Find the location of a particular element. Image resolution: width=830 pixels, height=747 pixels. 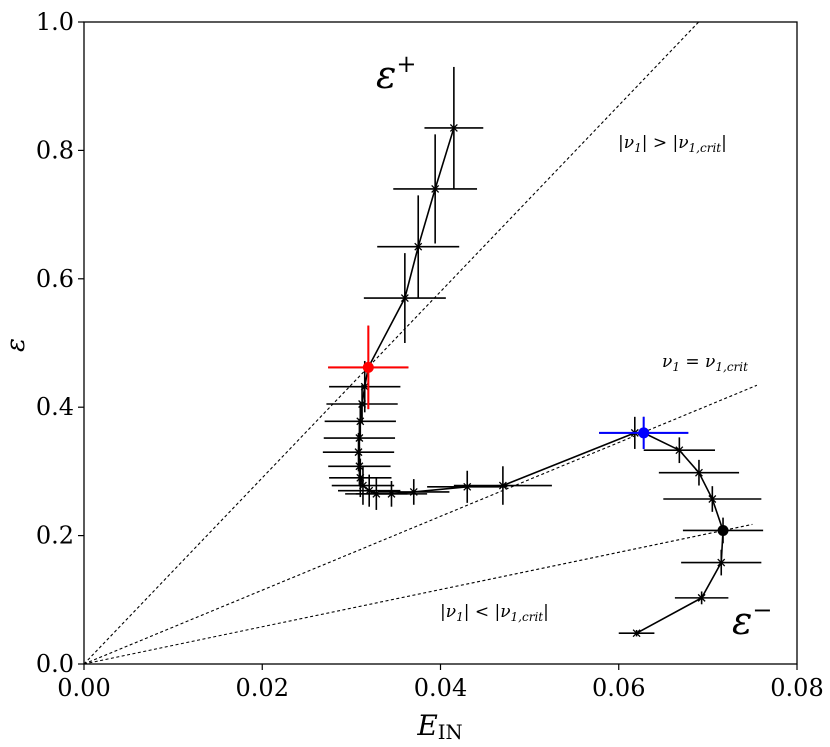

x-tick-label: 0.04 is located at coordinates (440, 688).